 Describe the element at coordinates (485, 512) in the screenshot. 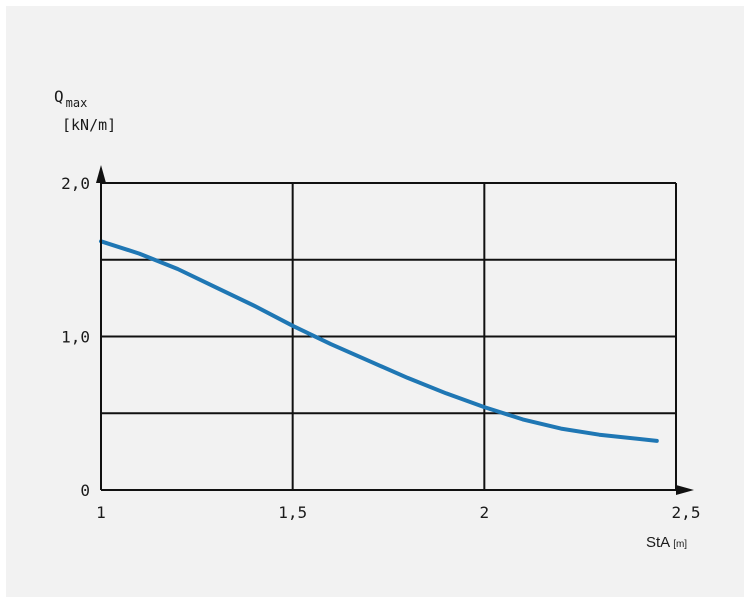

I see `x-tick-label: 2` at that location.